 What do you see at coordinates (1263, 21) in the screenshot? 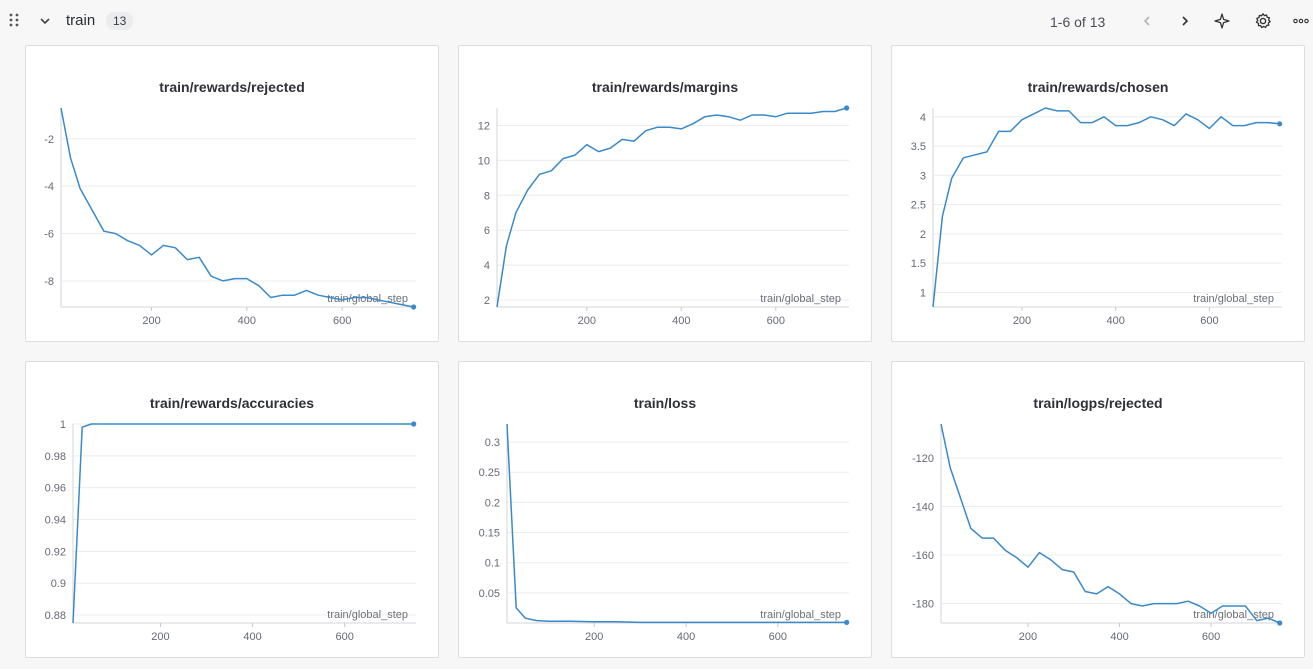
I see `gear-icon` at bounding box center [1263, 21].